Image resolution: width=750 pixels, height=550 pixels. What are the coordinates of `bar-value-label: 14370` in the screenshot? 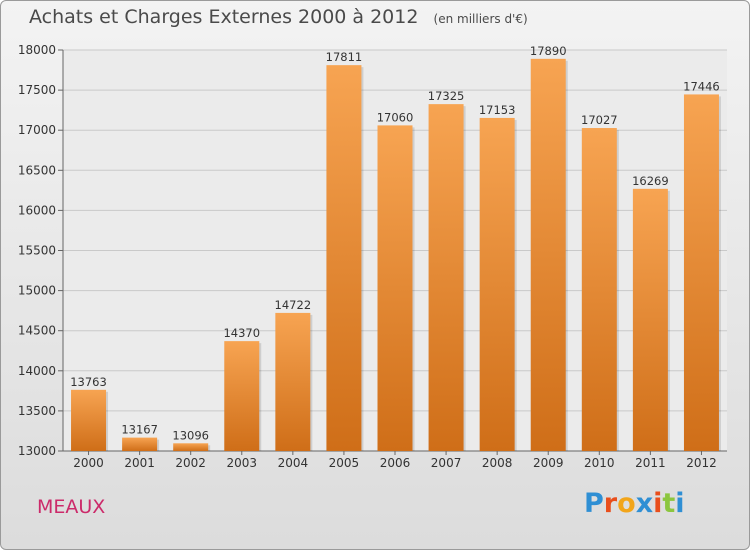 It's located at (241, 333).